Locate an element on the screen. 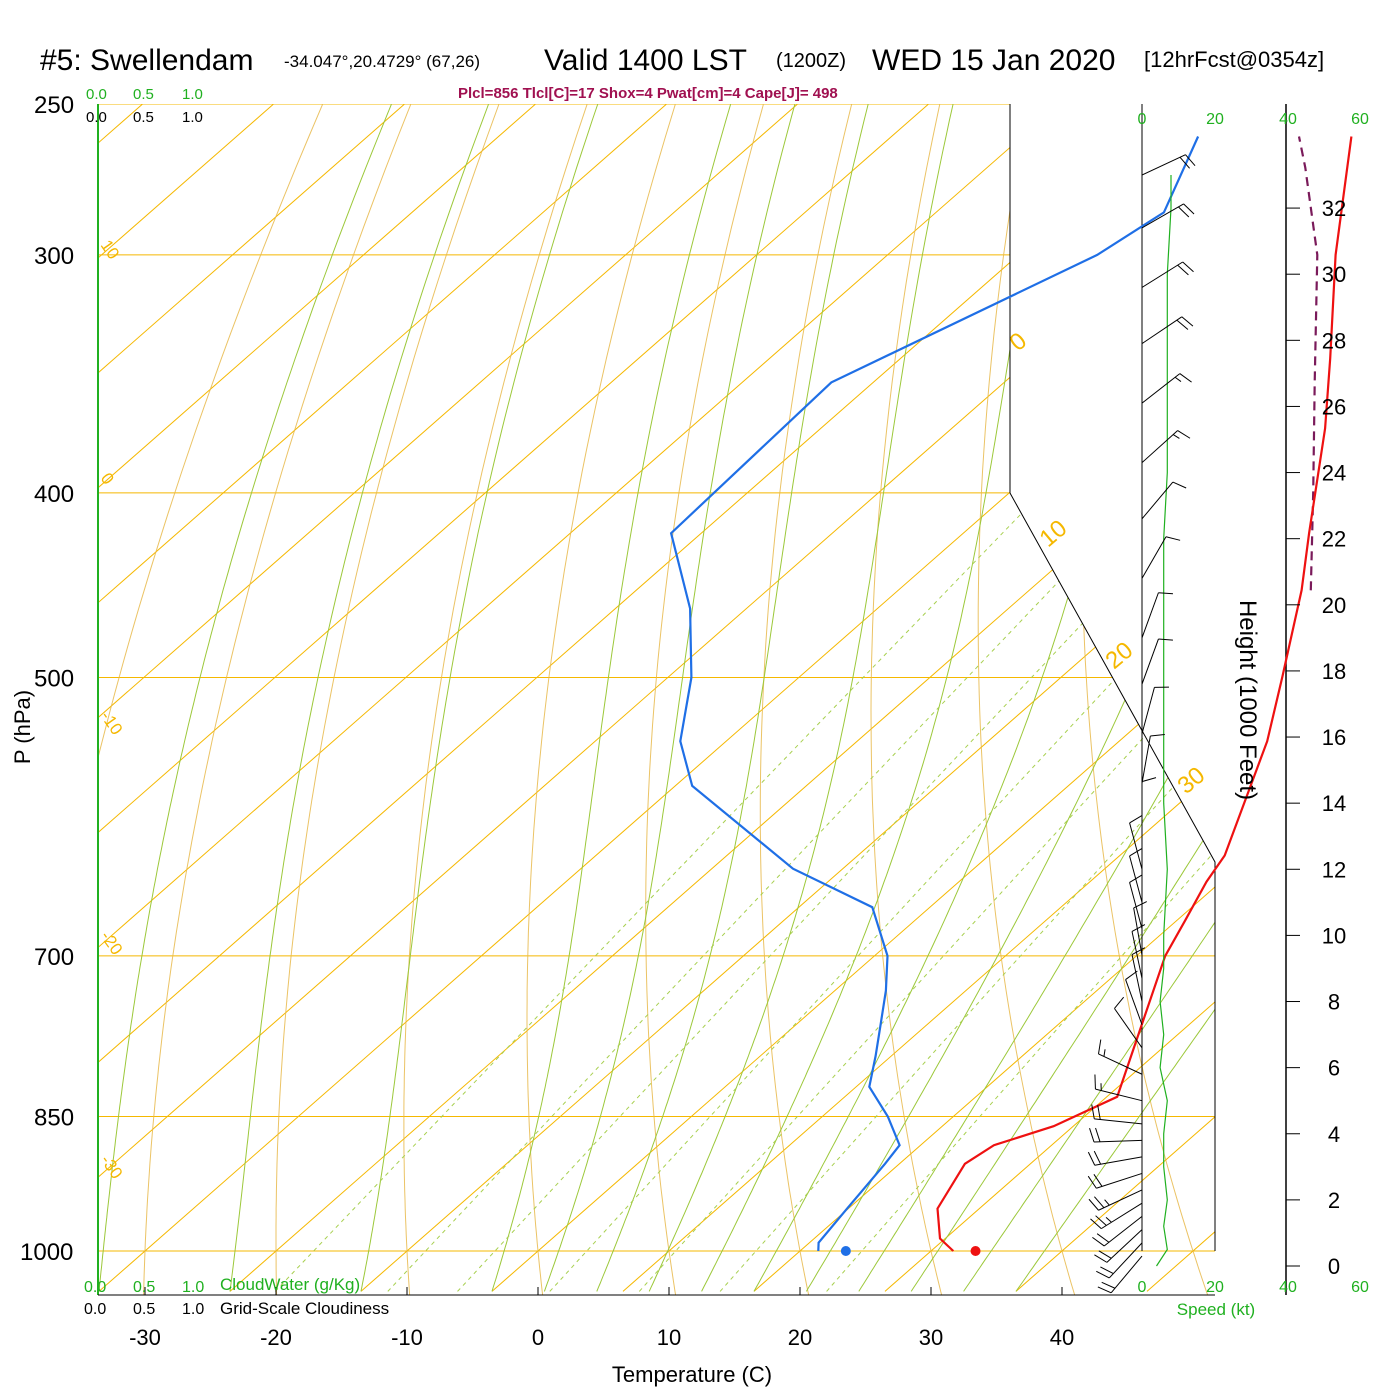 Image resolution: width=1400 pixels, height=1400 pixels. station-coords: -34.047°,20.4729° (67,26) is located at coordinates (382, 61).